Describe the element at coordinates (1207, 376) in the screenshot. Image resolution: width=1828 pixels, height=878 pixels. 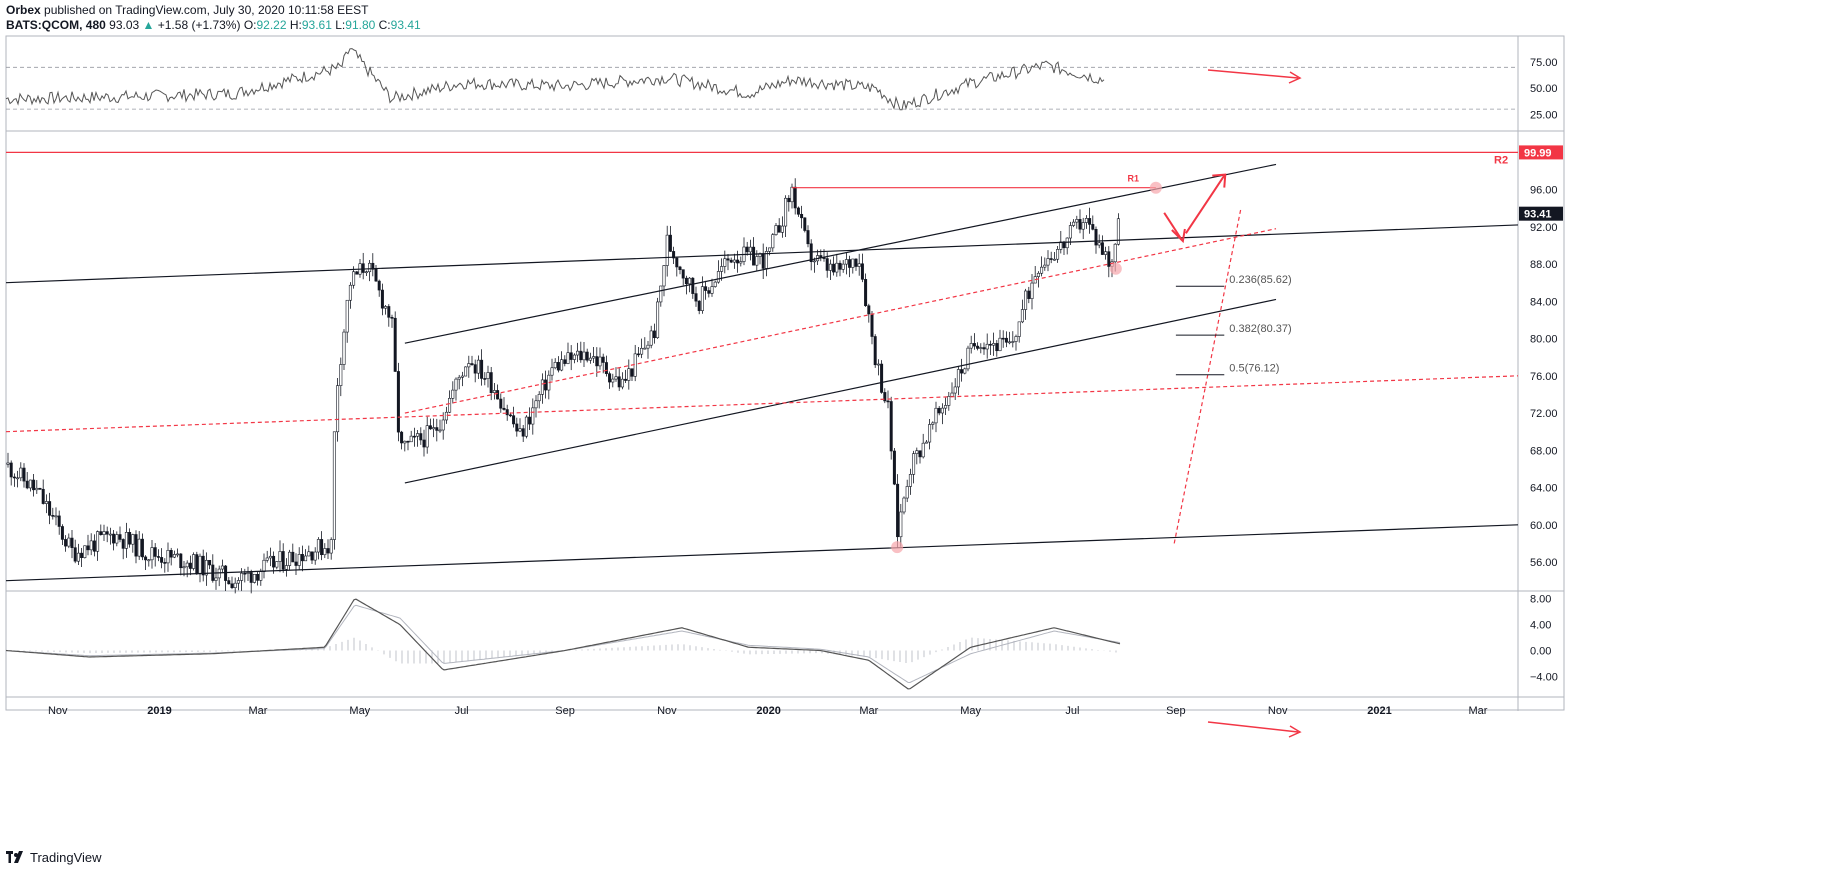
I see `red-dashed-time-line` at that location.